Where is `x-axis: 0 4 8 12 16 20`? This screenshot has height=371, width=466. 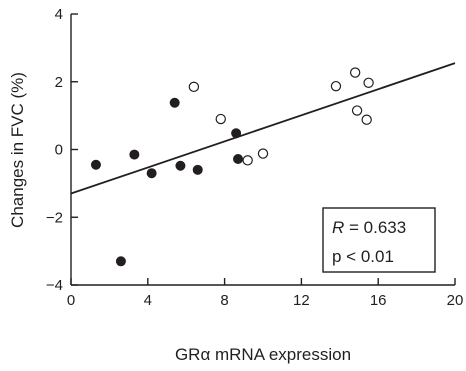
x-axis: 0 4 8 12 16 20 is located at coordinates (265, 293).